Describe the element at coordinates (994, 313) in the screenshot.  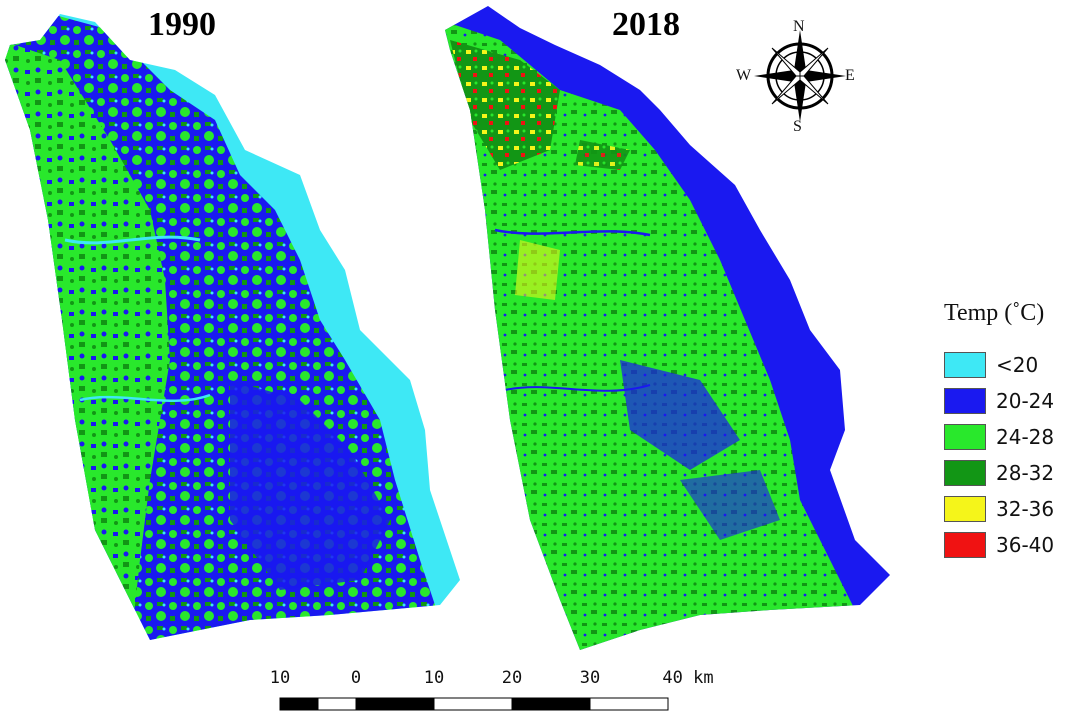
I see `legend-title: Temp (˚C)` at that location.